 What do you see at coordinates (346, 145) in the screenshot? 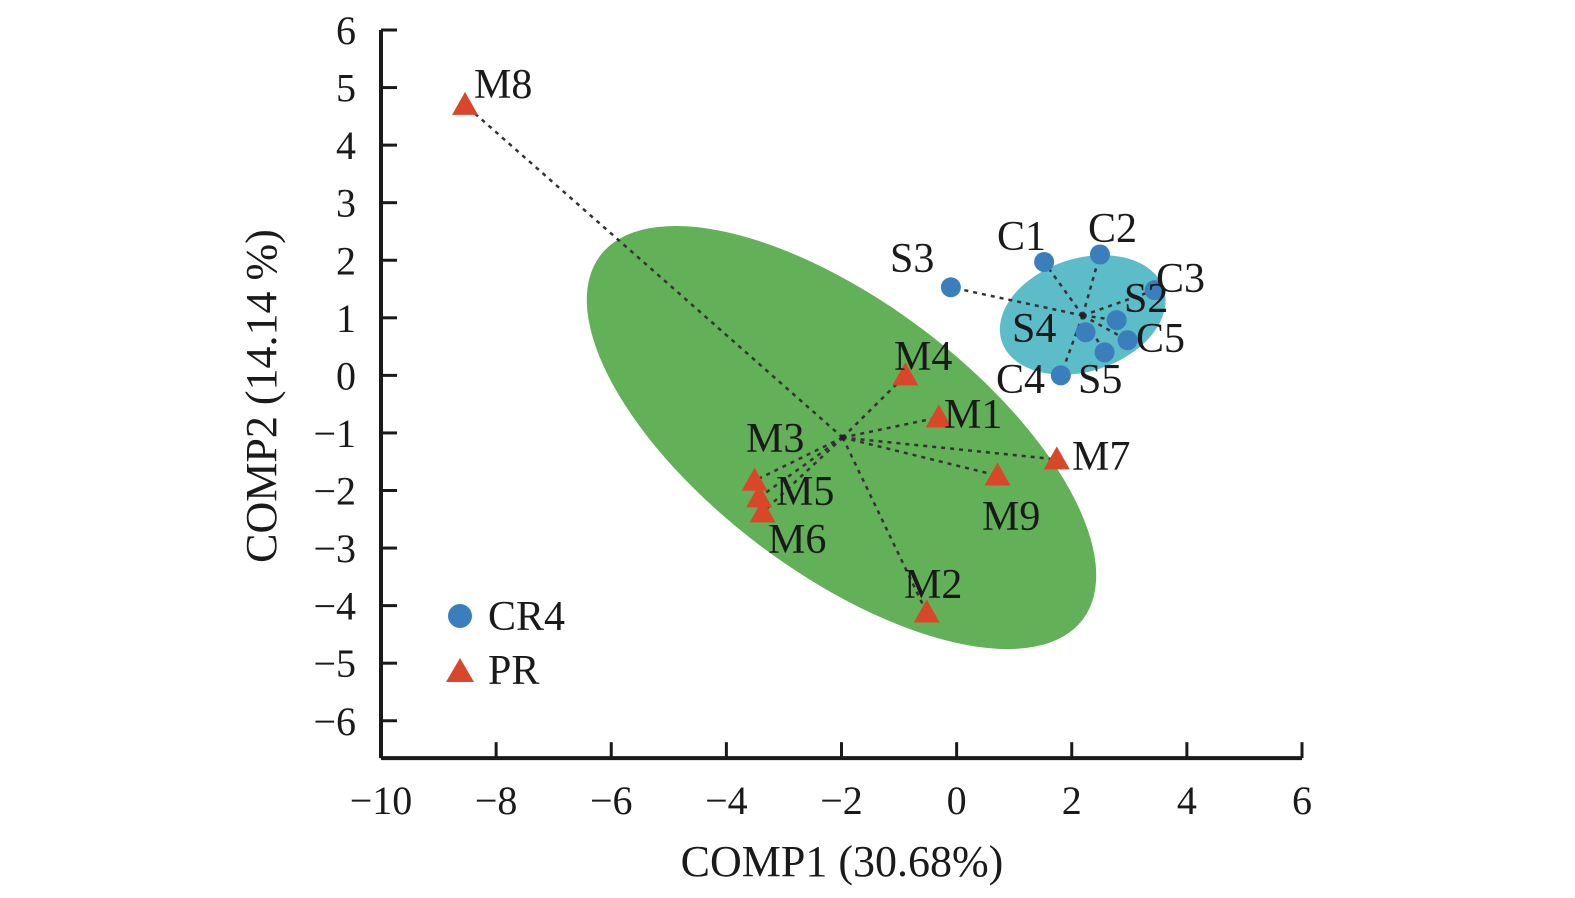
I see `y-tick-label: 4` at bounding box center [346, 145].